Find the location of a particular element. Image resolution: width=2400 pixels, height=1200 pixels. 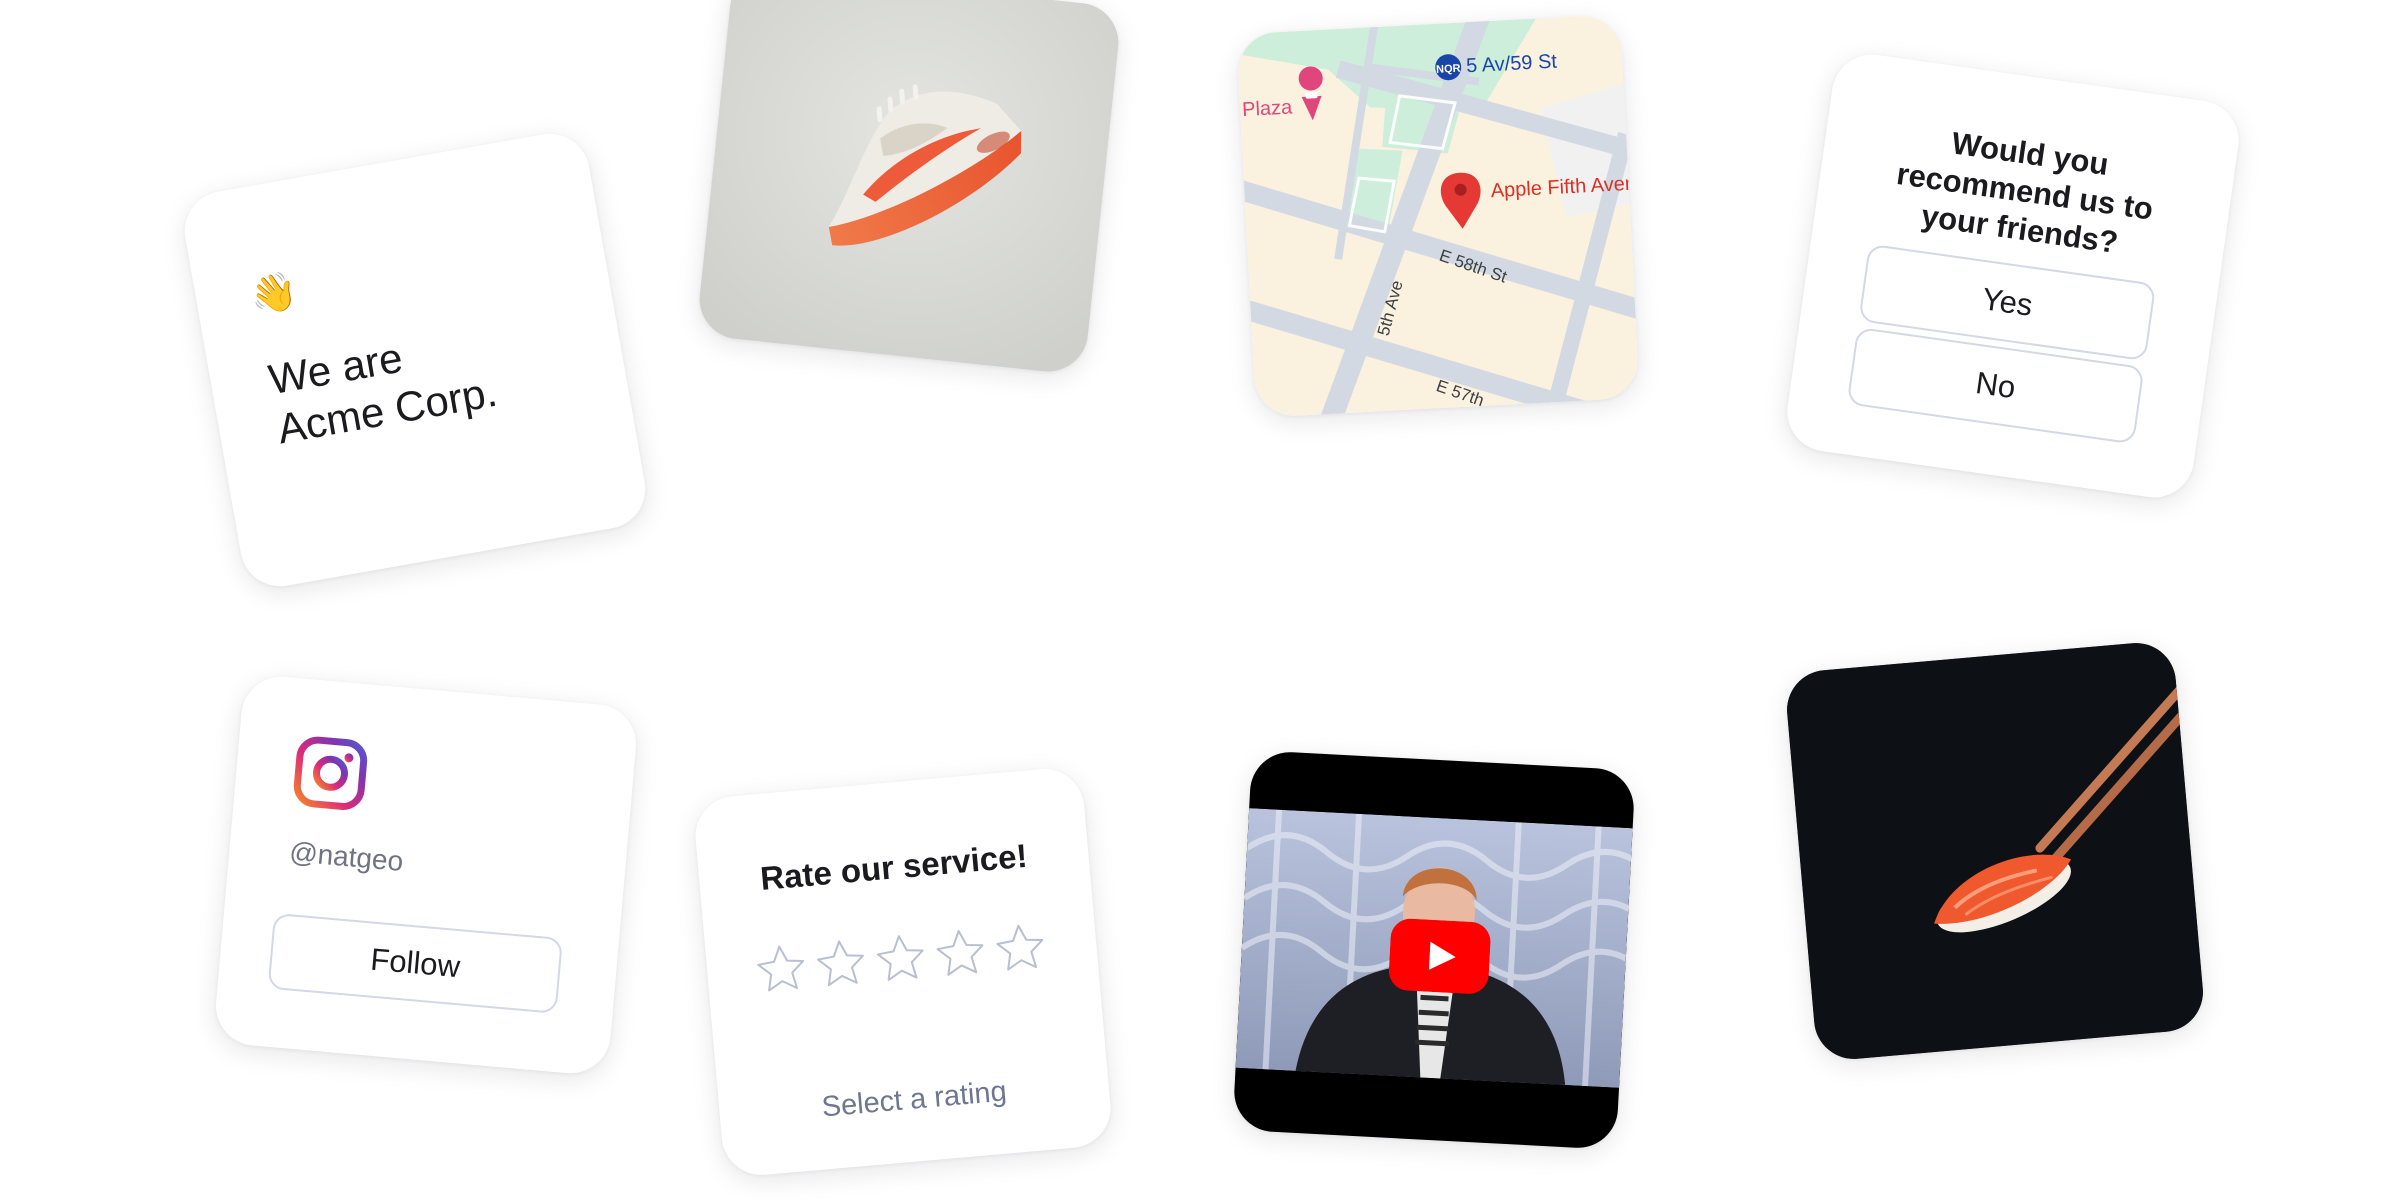

hotel-pin-icon is located at coordinates (1310, 78).